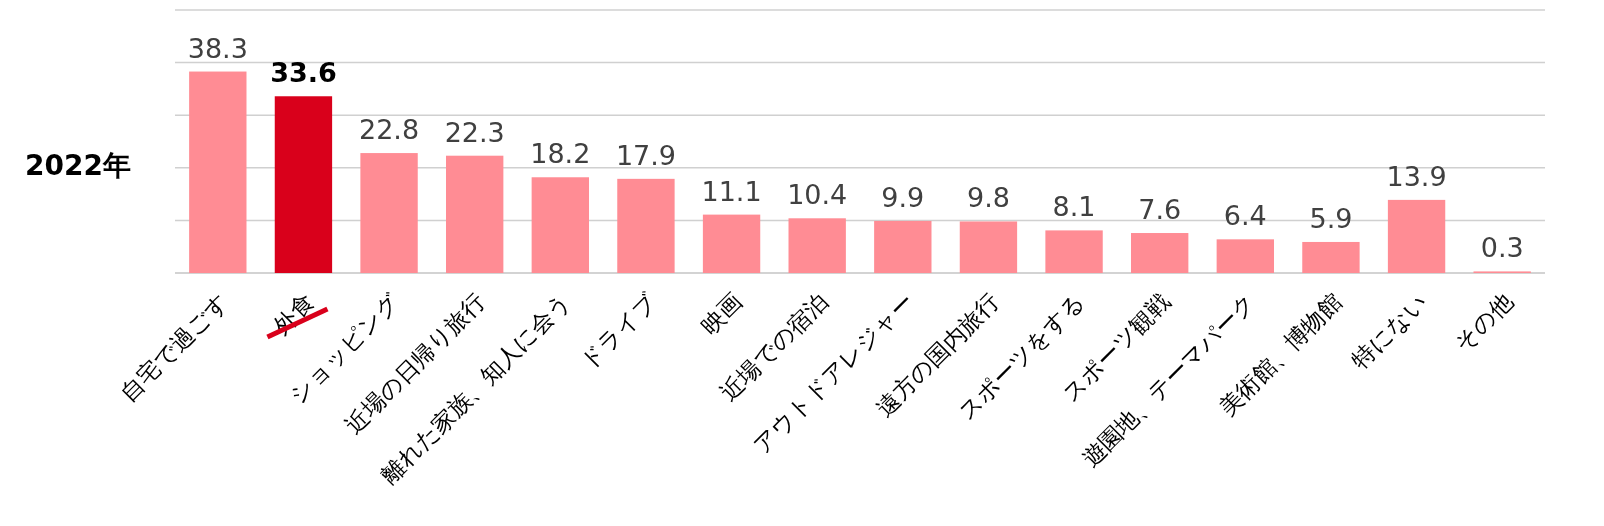 The width and height of the screenshot is (1604, 526). What do you see at coordinates (303, 73) in the screenshot?
I see `data-label: 33.6` at bounding box center [303, 73].